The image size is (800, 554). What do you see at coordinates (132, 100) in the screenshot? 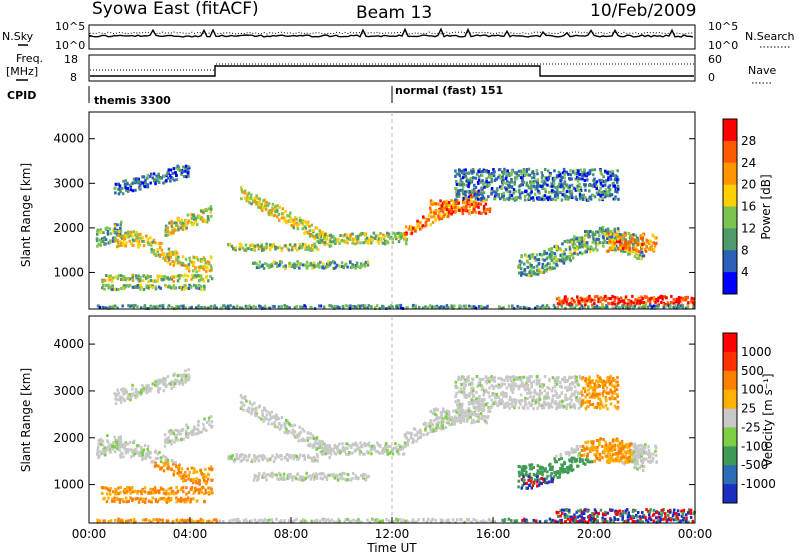
I see `cpid-mode-themis: themis 3300` at bounding box center [132, 100].